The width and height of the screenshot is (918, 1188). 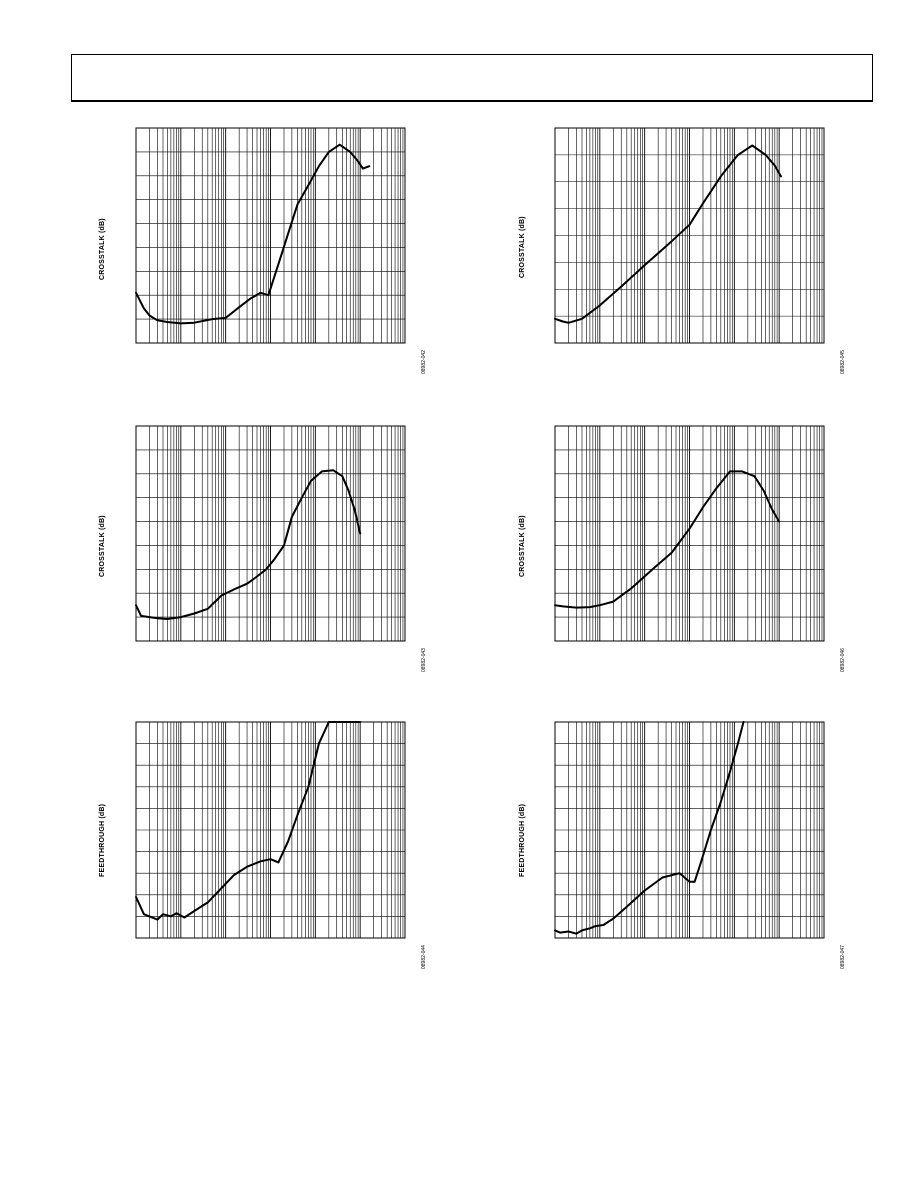 I want to click on figure-id: 08982-047, so click(x=843, y=957).